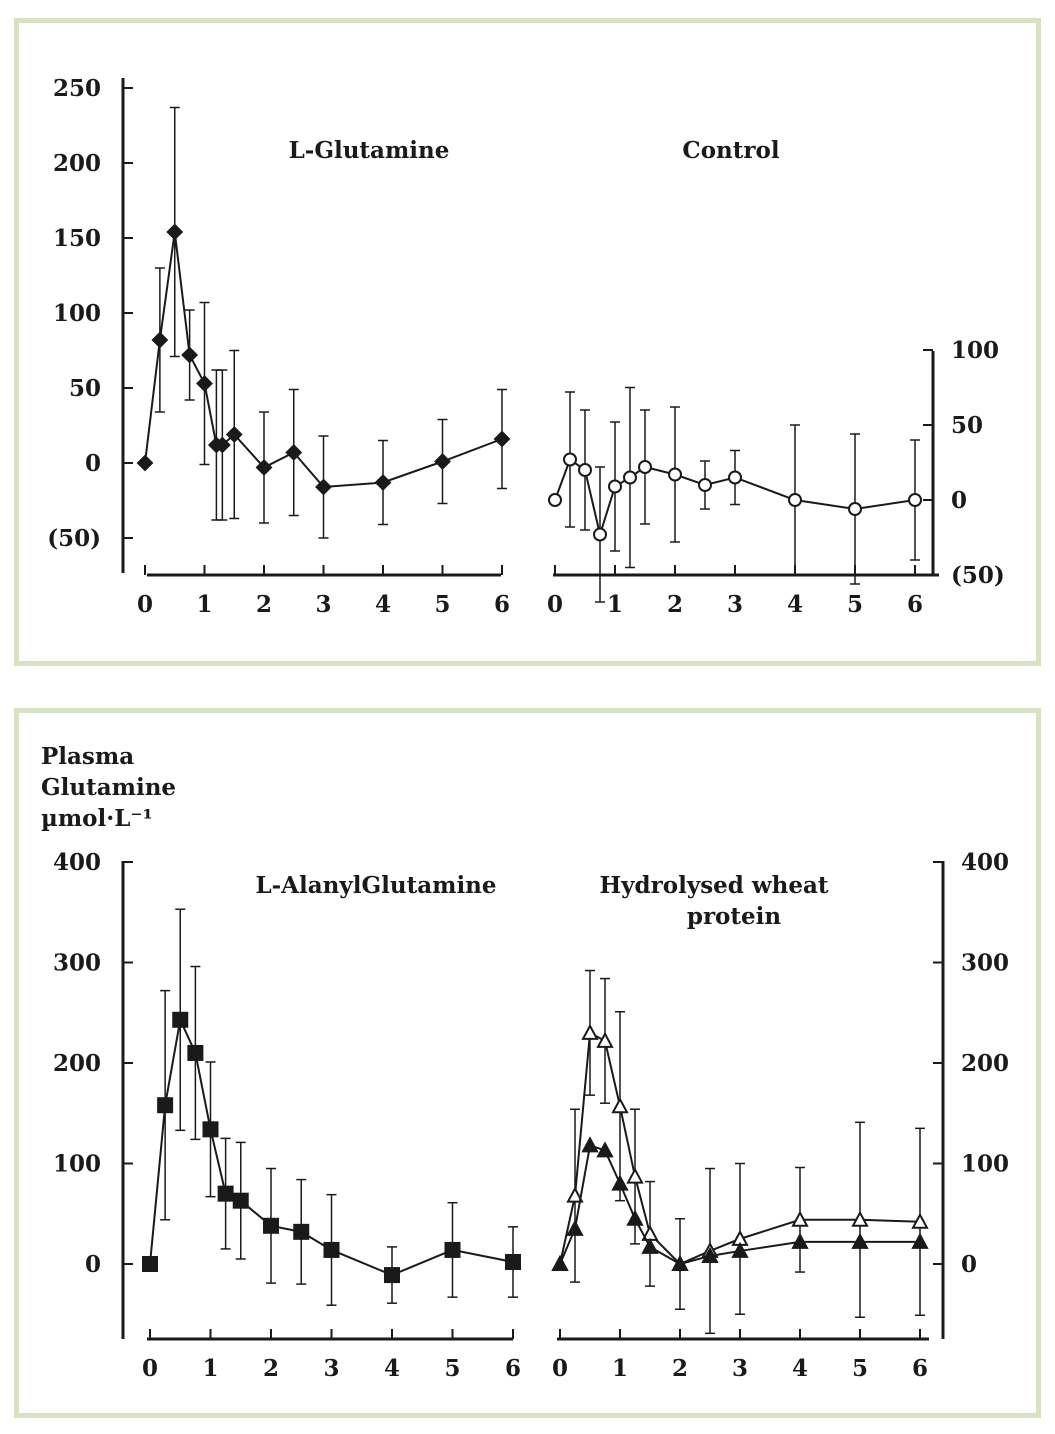 This screenshot has height=1434, width=1055. What do you see at coordinates (369, 150) in the screenshot?
I see `subplot-title-l-glutamine: L-Glutamine` at bounding box center [369, 150].